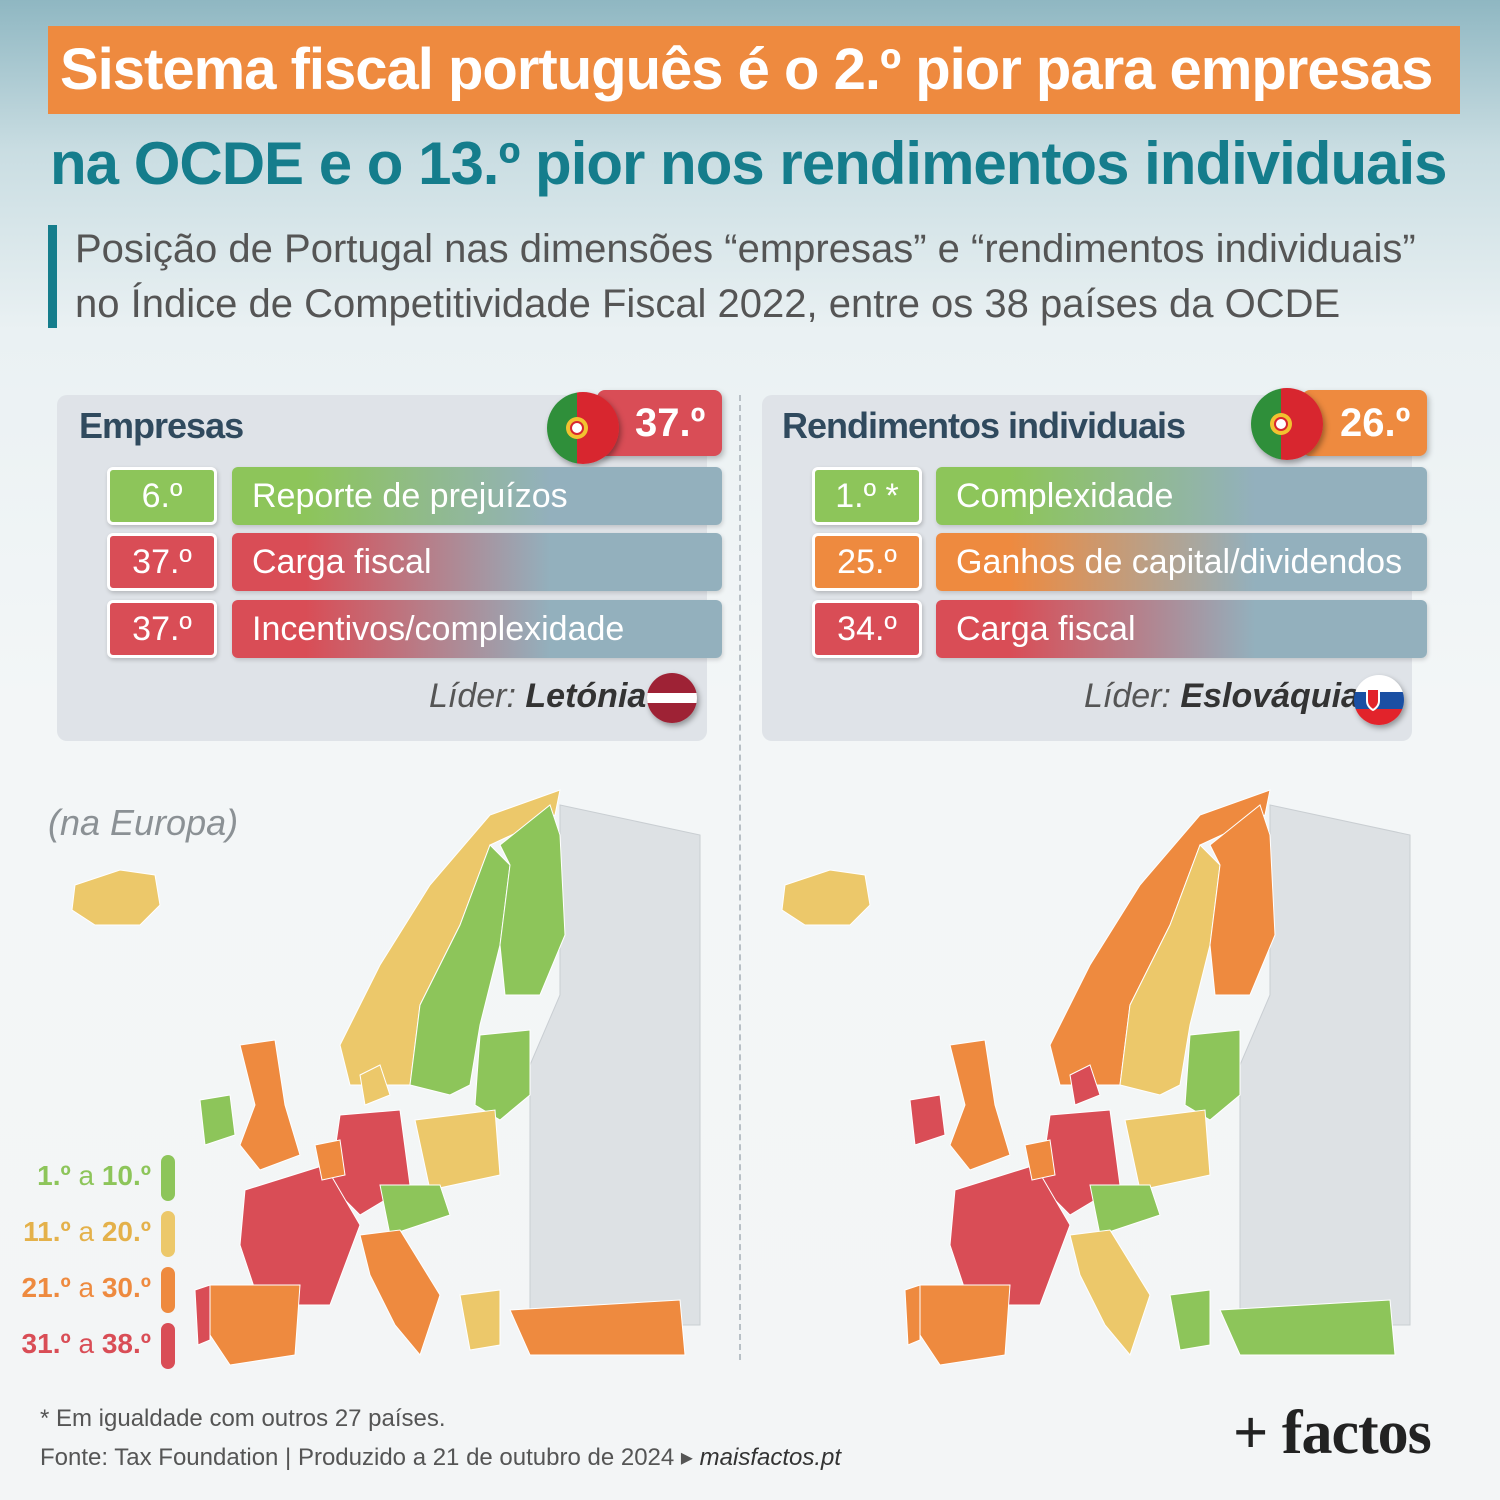 This screenshot has height=1500, width=1500. I want to click on rendimentos-leader: Líder: Eslováquia, so click(1222, 696).